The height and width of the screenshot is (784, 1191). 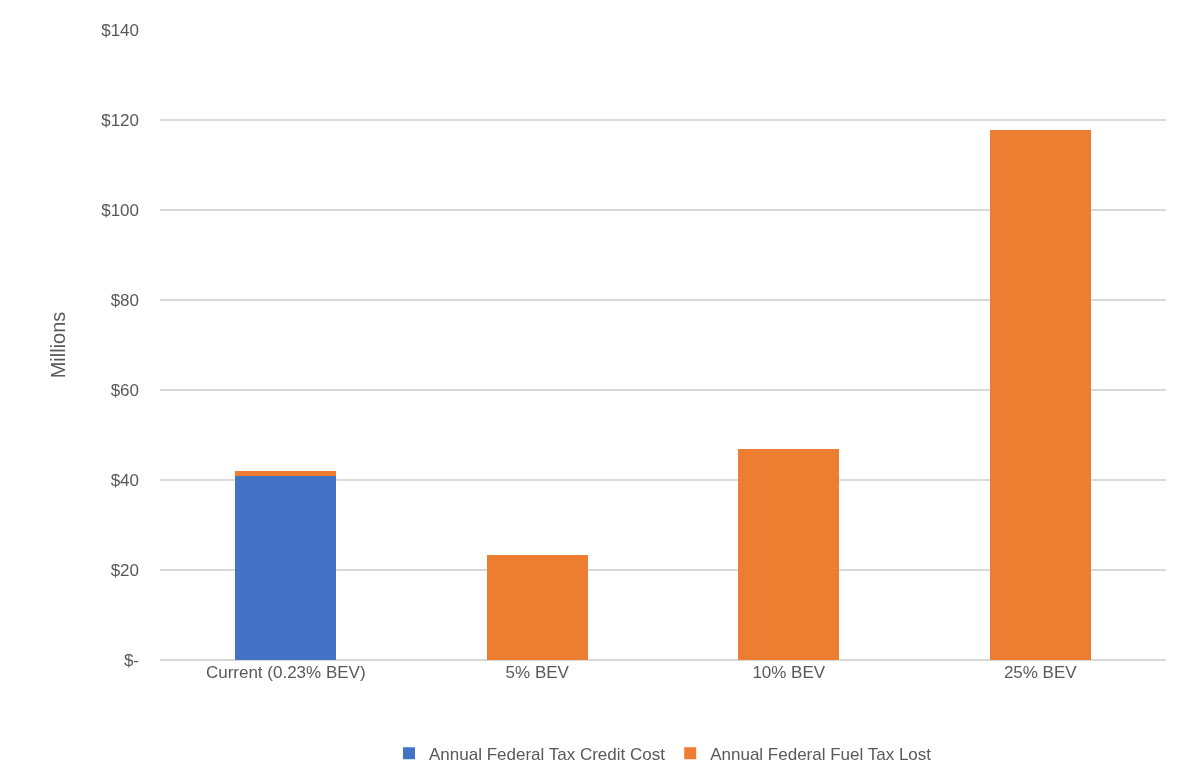 What do you see at coordinates (120, 30) in the screenshot?
I see `y-tick-label: $140` at bounding box center [120, 30].